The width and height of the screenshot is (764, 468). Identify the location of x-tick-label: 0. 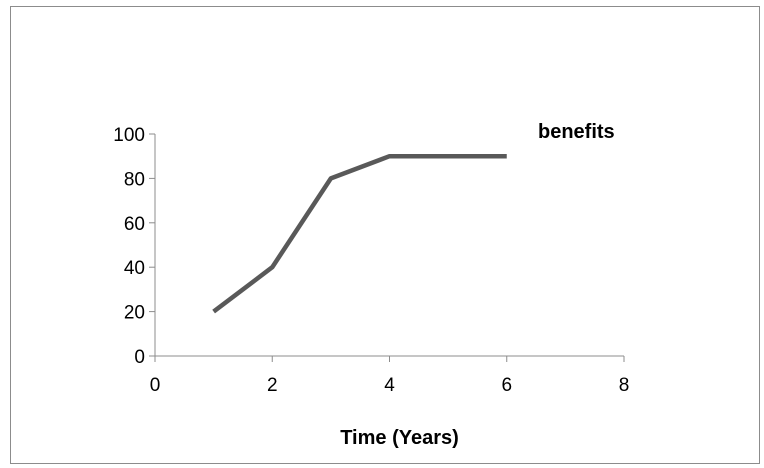
(155, 385).